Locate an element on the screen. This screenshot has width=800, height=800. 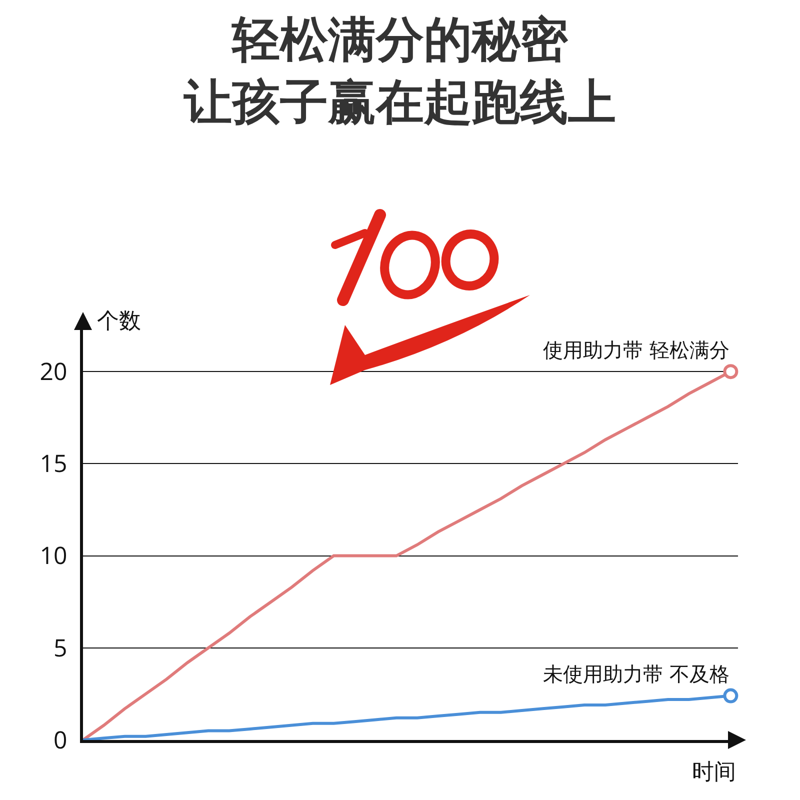
y-tick-label: 15 is located at coordinates (54, 463).